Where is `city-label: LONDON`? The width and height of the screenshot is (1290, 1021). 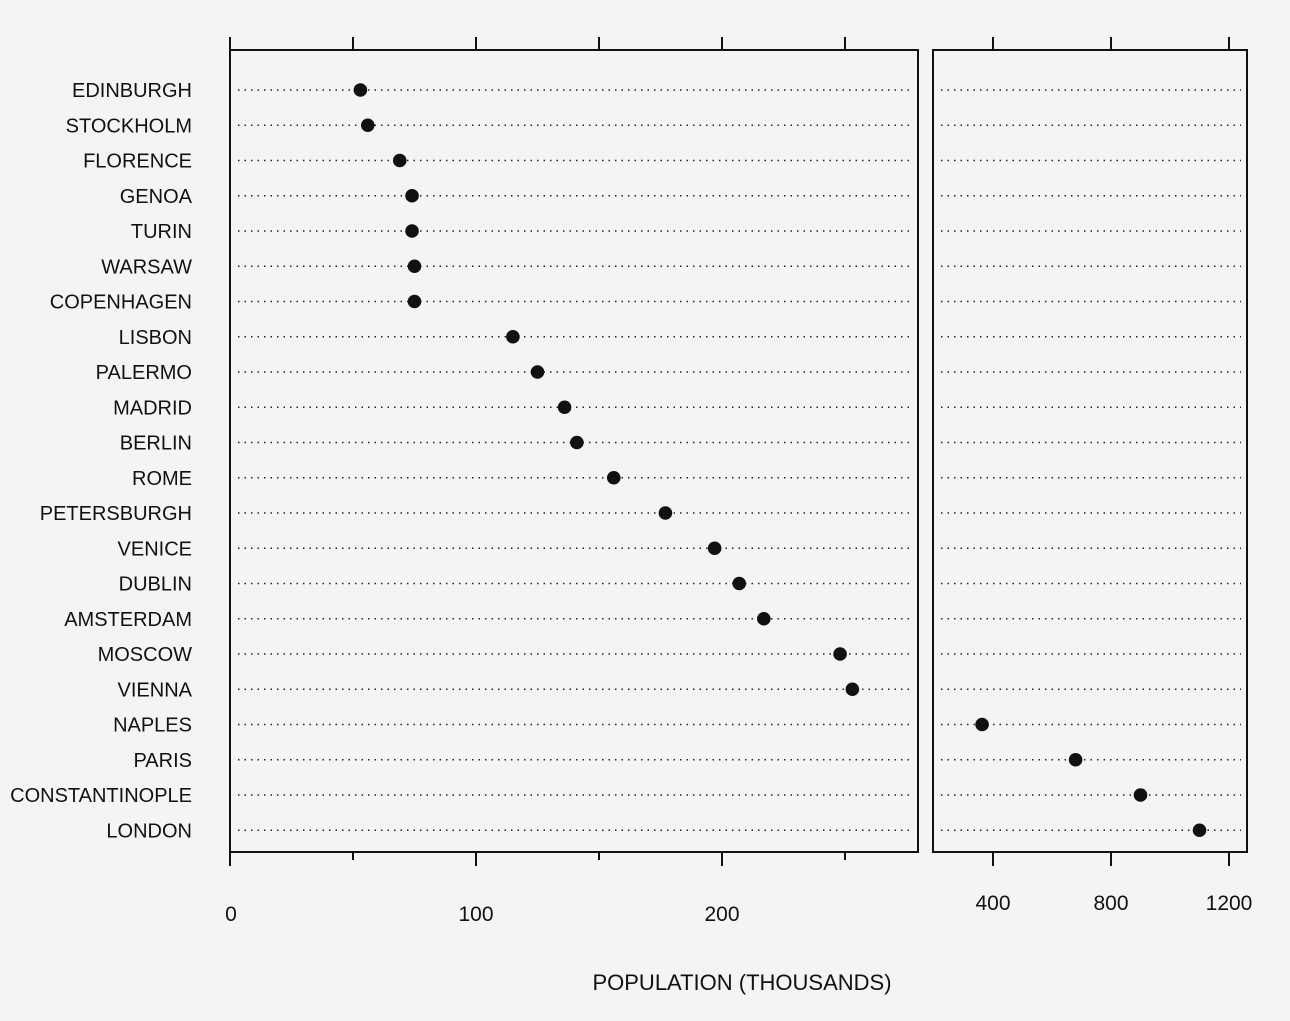 city-label: LONDON is located at coordinates (149, 831).